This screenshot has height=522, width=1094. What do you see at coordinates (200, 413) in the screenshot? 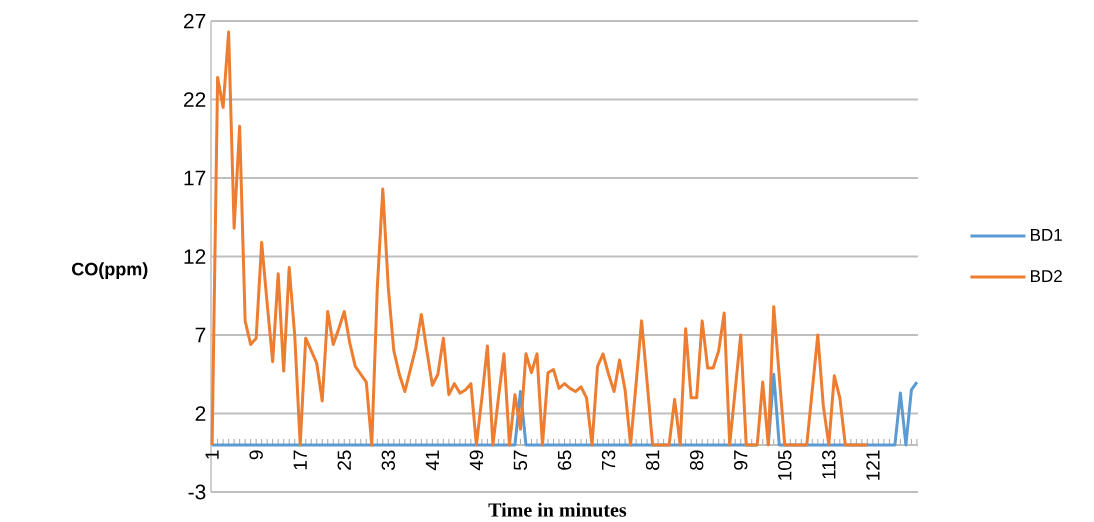
I see `y-tick-label: 2` at bounding box center [200, 413].